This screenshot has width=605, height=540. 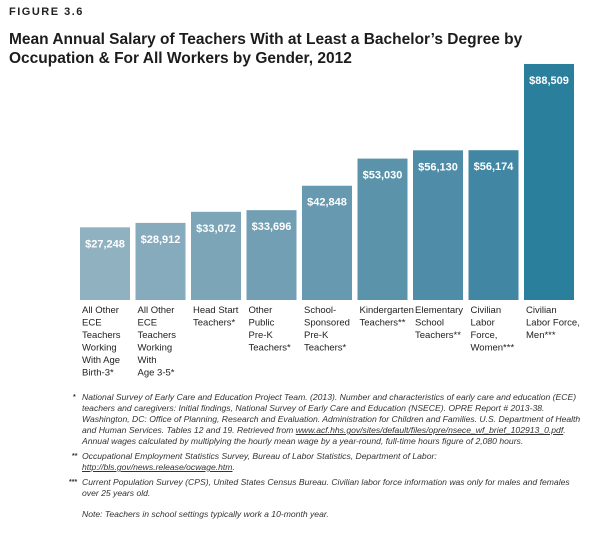 I want to click on category-label-3: Other Public Pre-K Teachers*, so click(x=270, y=329).